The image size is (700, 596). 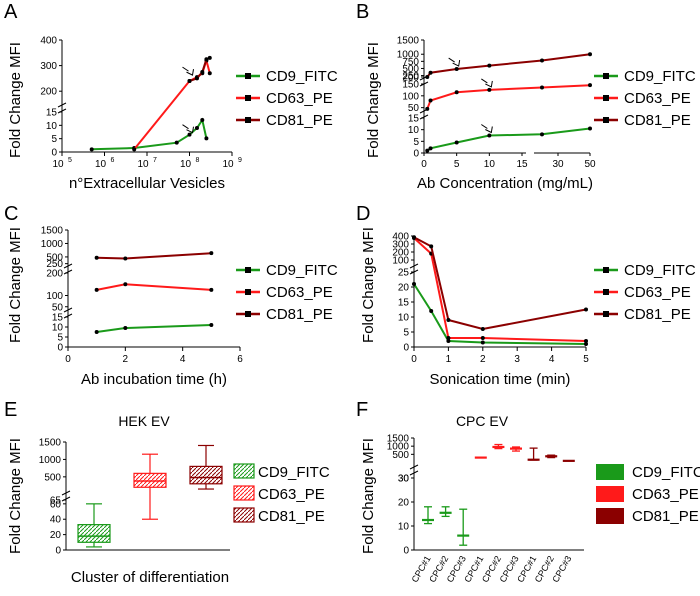 What do you see at coordinates (508, 97) in the screenshot?
I see `panel-b-cd63_pe-line` at bounding box center [508, 97].